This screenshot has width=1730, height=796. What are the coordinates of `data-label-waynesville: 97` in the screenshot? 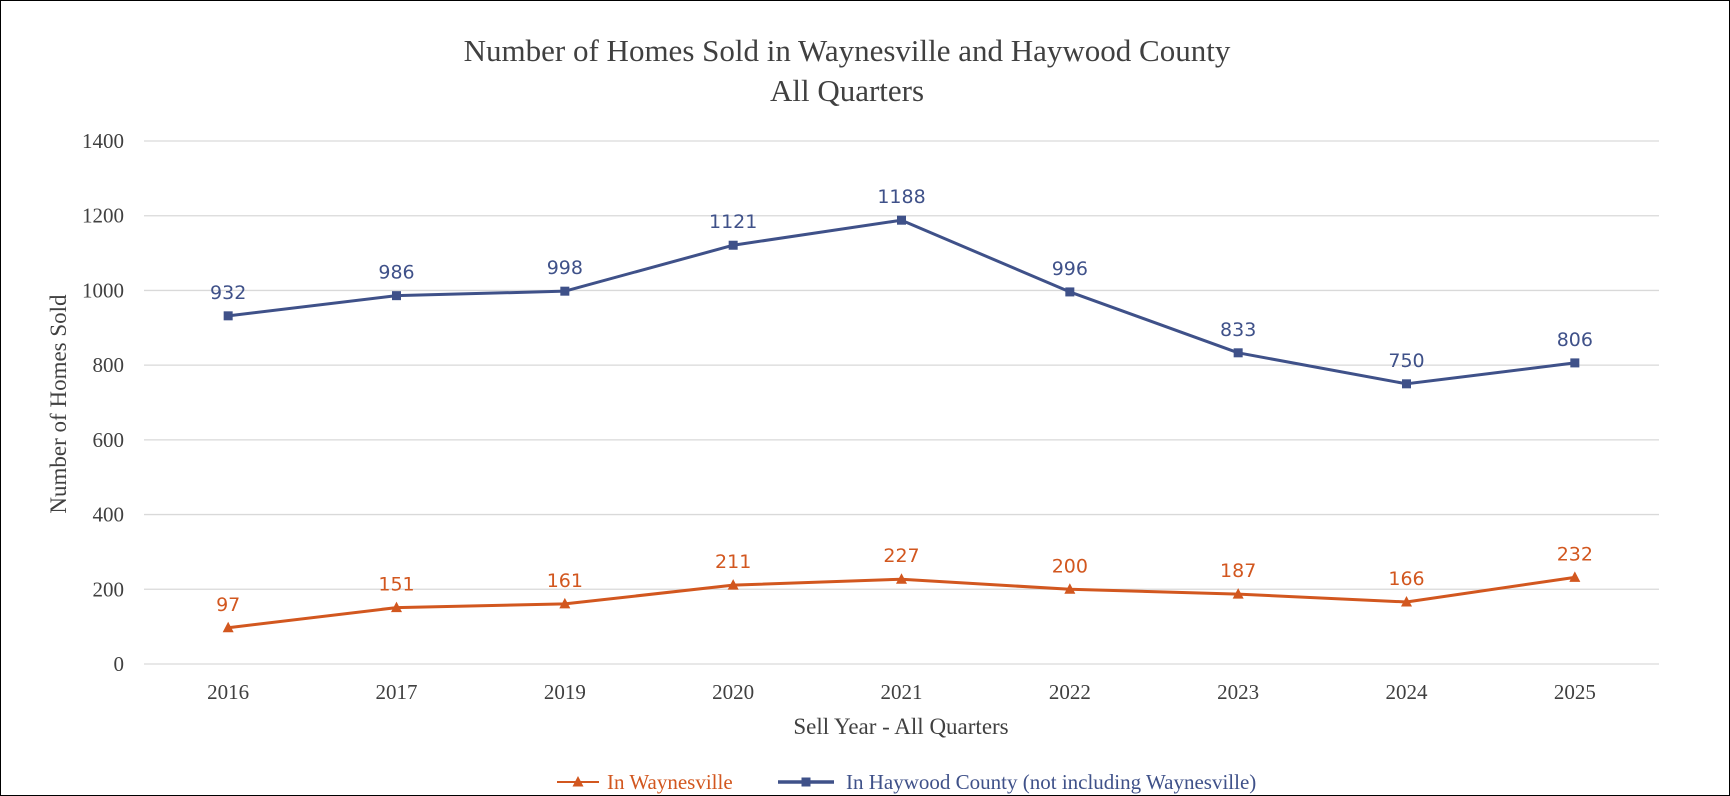 It's located at (228, 605).